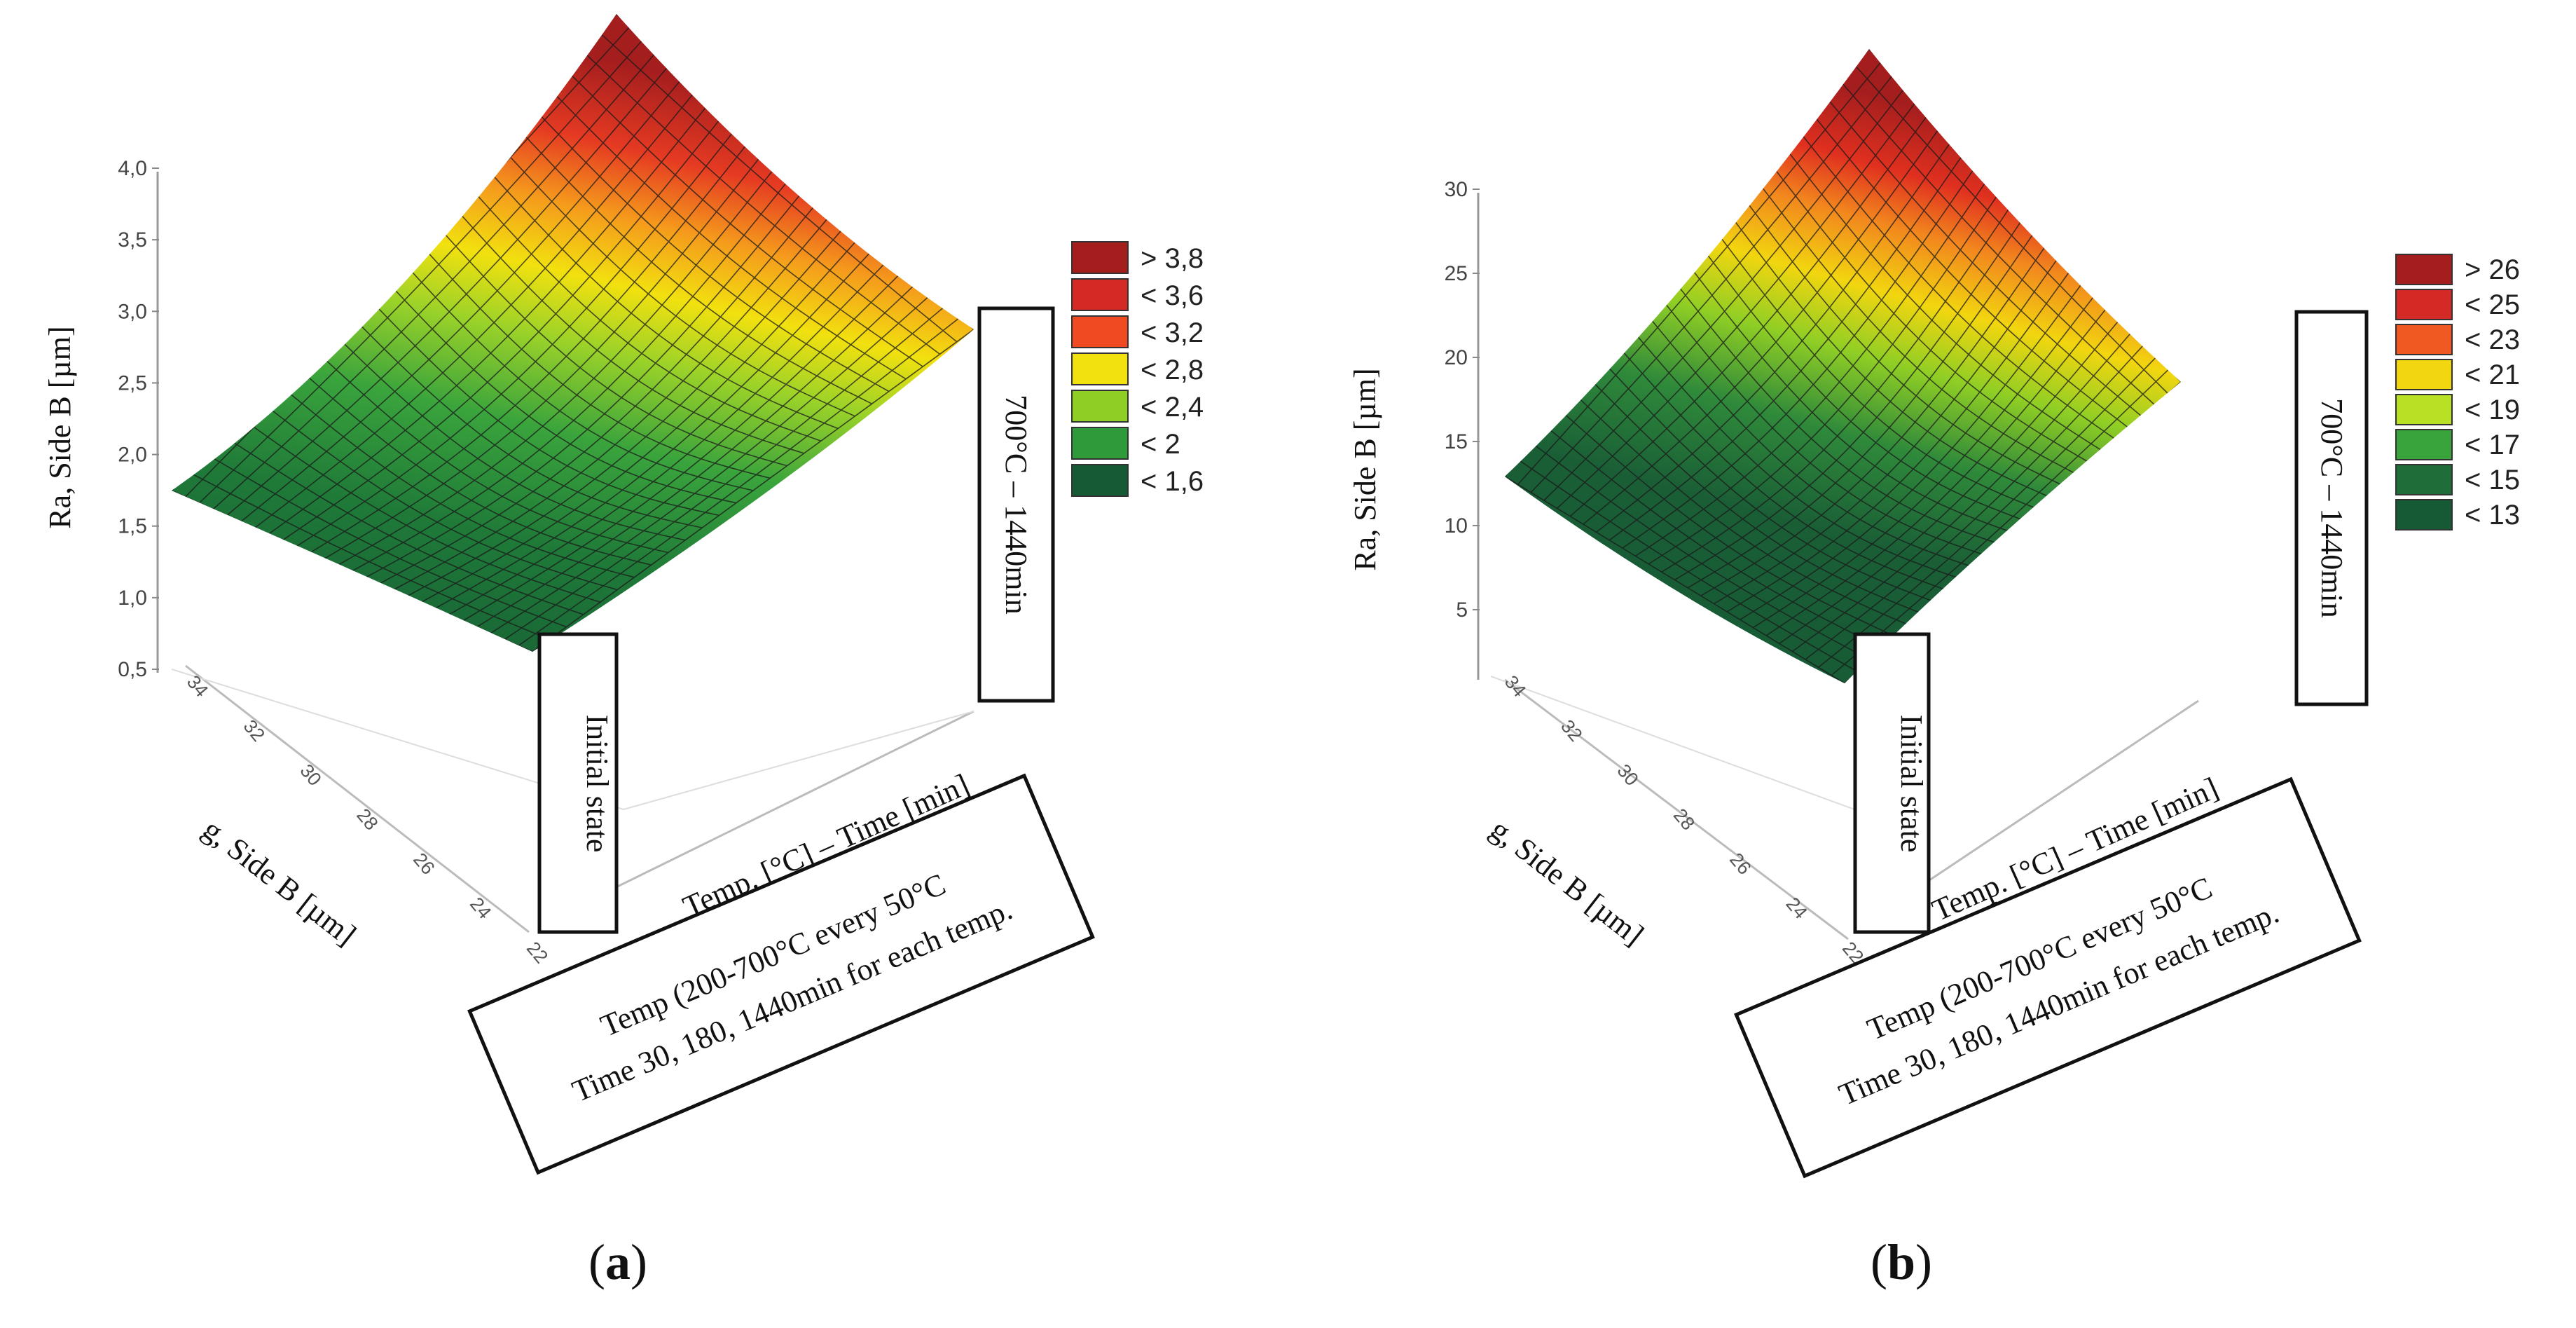  I want to click on legend-label: < 2,4, so click(1172, 408).